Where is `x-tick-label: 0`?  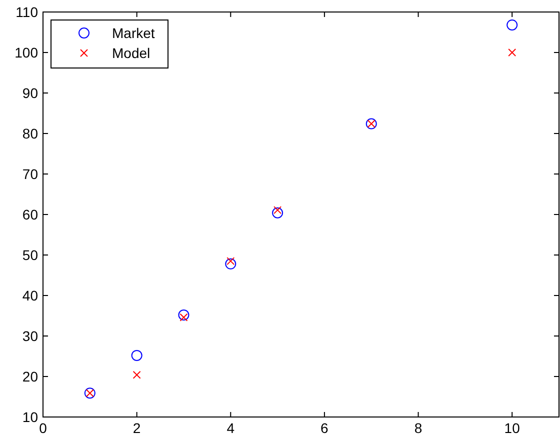 x-tick-label: 0 is located at coordinates (43, 428).